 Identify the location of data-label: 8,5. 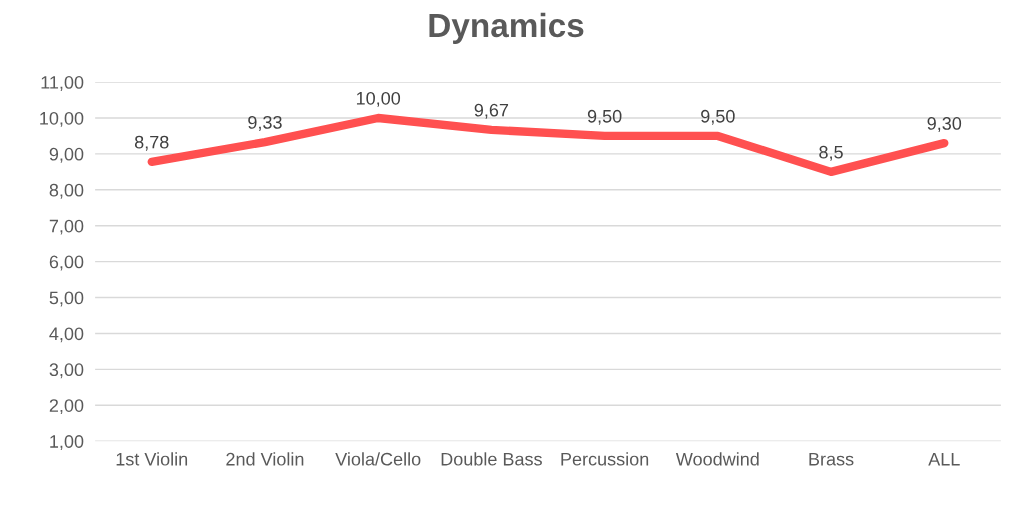
(831, 153).